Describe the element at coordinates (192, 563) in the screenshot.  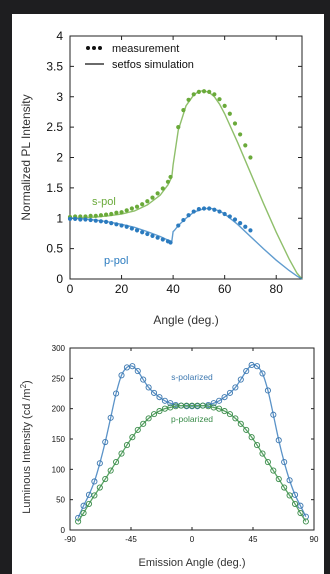
I see `chart2-x-axis-title: Emission Angle (deg.)` at that location.